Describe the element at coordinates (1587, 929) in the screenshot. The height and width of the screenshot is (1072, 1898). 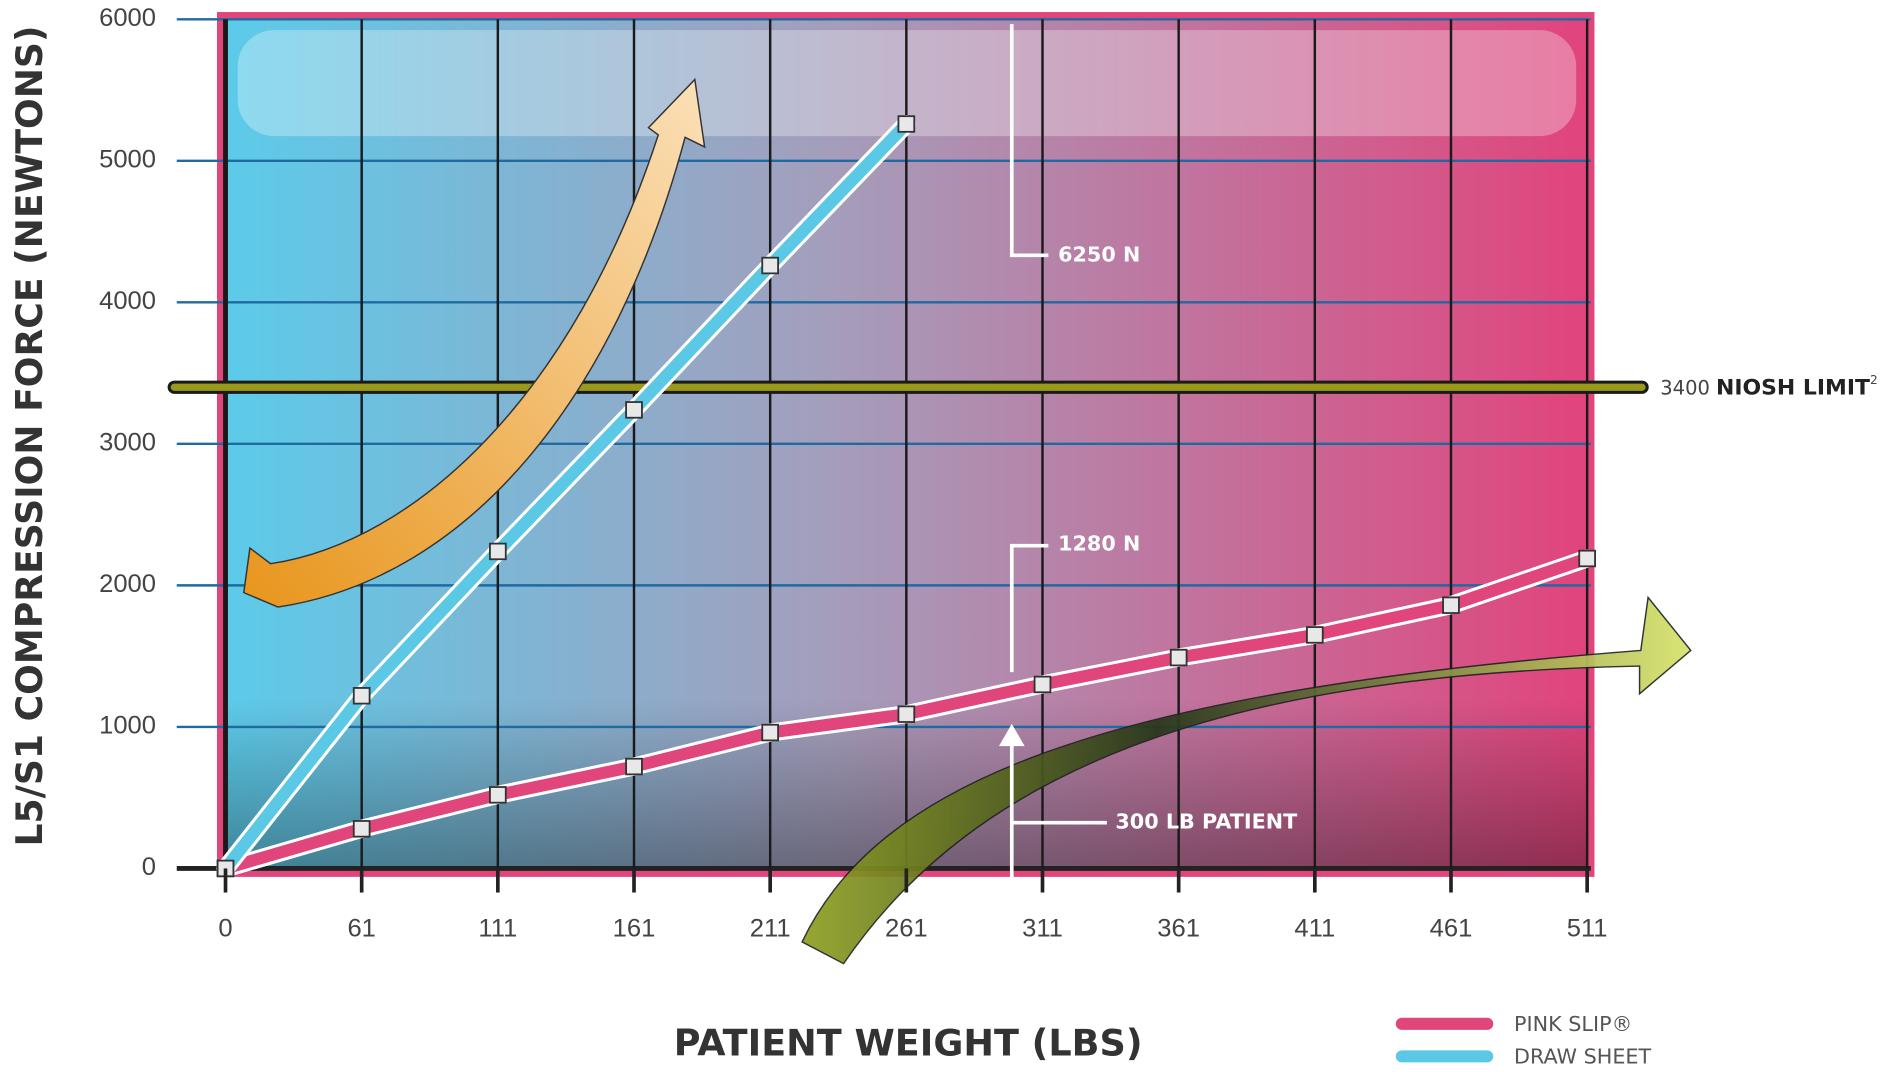
I see `x-tick-label: 511` at that location.